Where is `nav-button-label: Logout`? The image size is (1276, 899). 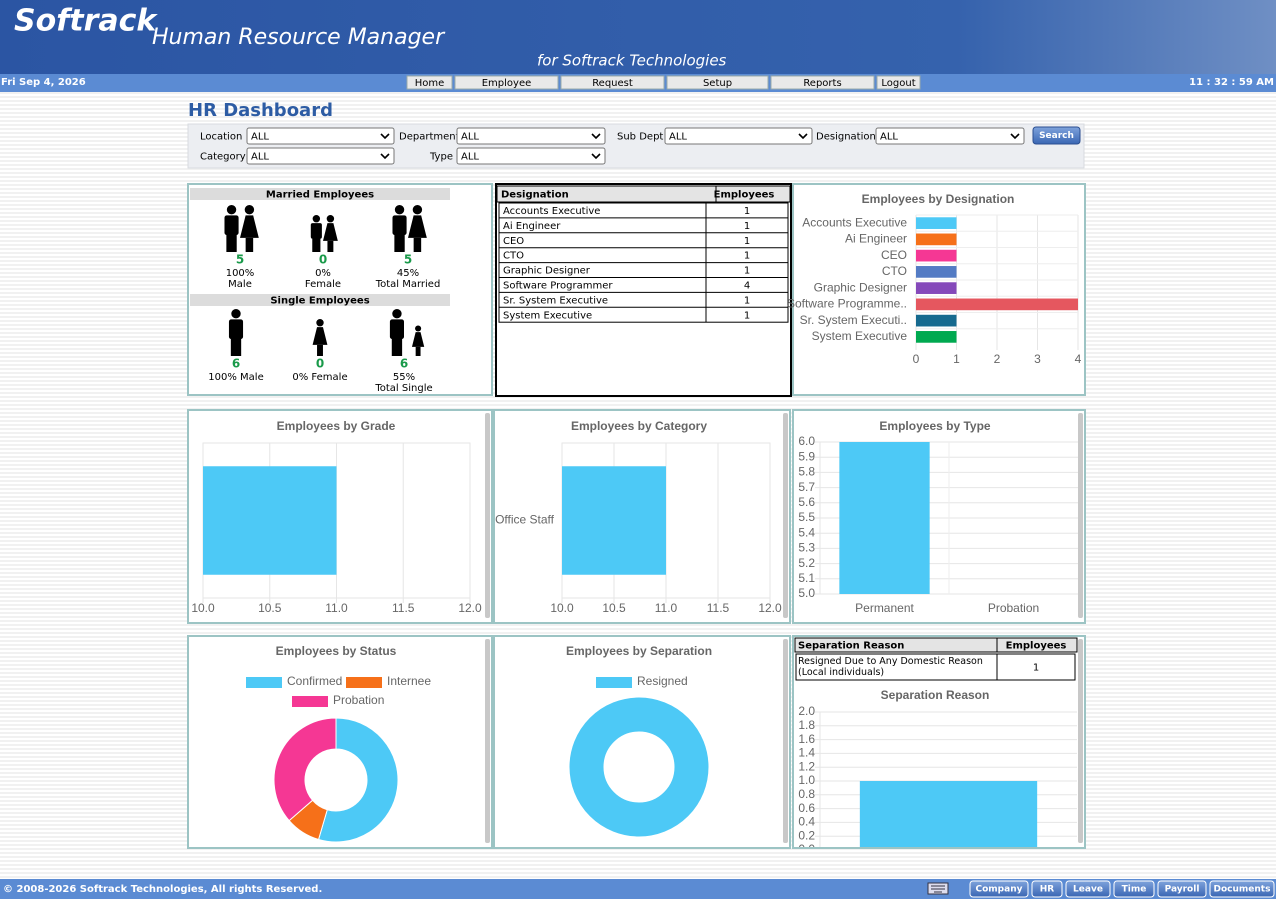 nav-button-label: Logout is located at coordinates (898, 83).